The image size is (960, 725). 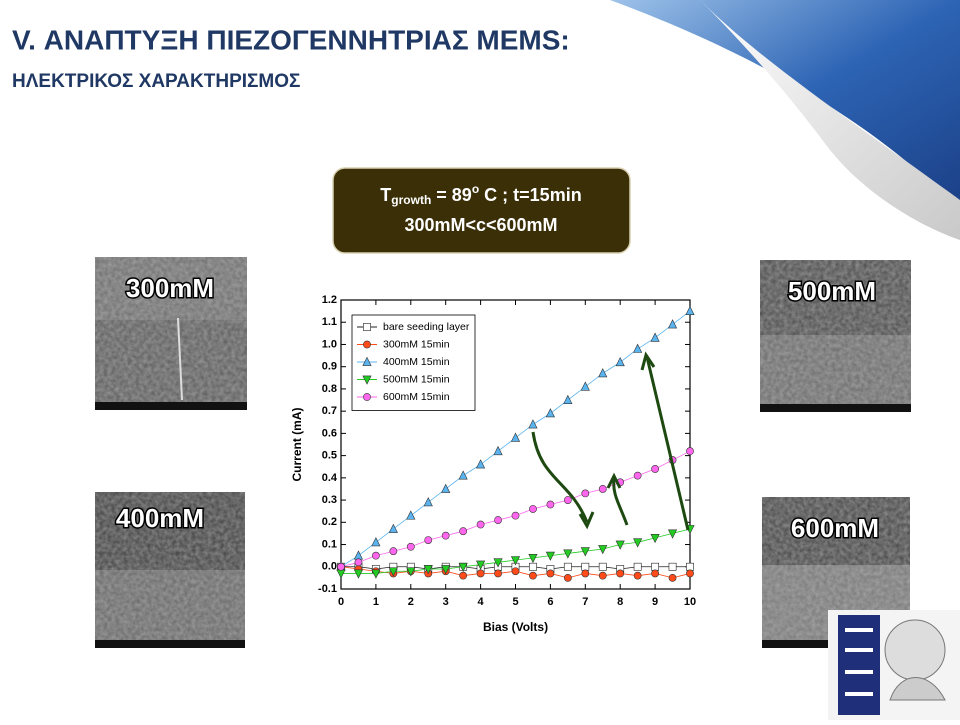 I want to click on x-tick-label: 8, so click(x=620, y=602).